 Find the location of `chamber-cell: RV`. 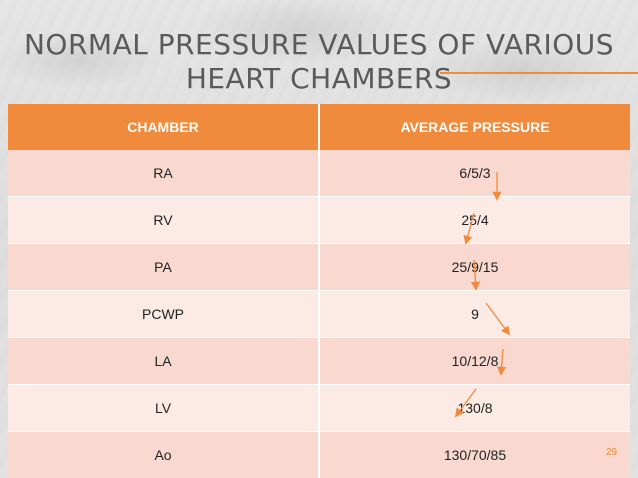

chamber-cell: RV is located at coordinates (163, 220).